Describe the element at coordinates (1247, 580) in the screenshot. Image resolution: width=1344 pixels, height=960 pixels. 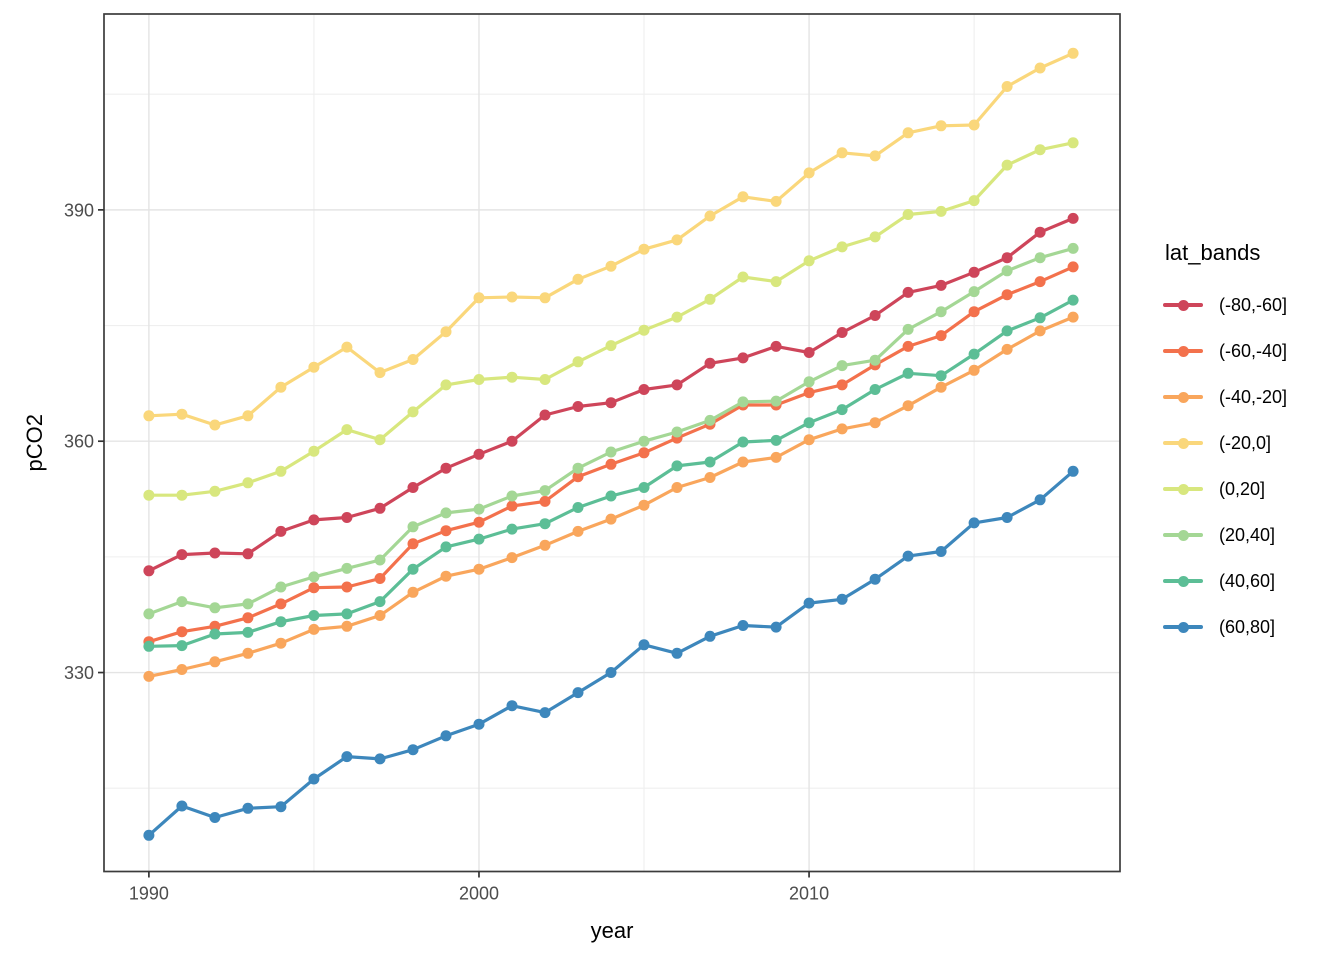
I see `legend-item-label: (40,60]` at that location.